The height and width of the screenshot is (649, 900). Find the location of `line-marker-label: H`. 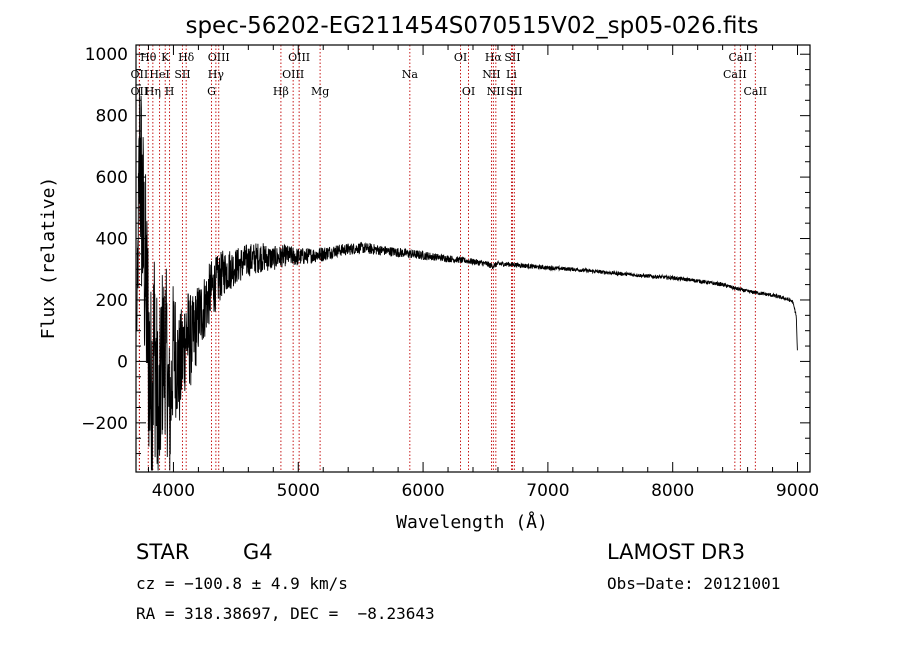

line-marker-label: H is located at coordinates (170, 91).